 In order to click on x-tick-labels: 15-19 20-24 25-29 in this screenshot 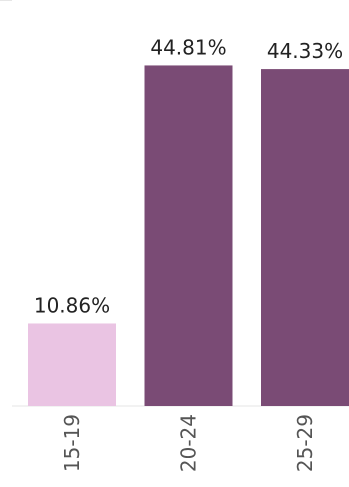, I will do `click(188, 443)`.